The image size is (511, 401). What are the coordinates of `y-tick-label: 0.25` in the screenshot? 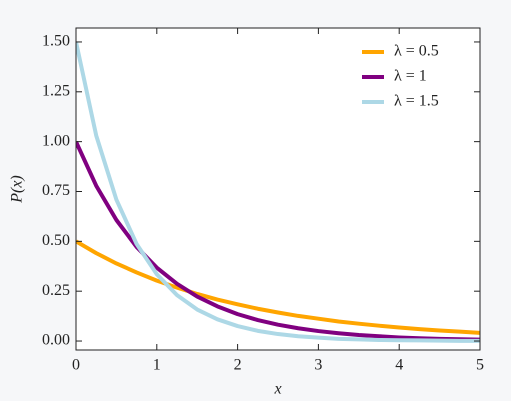 It's located at (56, 290).